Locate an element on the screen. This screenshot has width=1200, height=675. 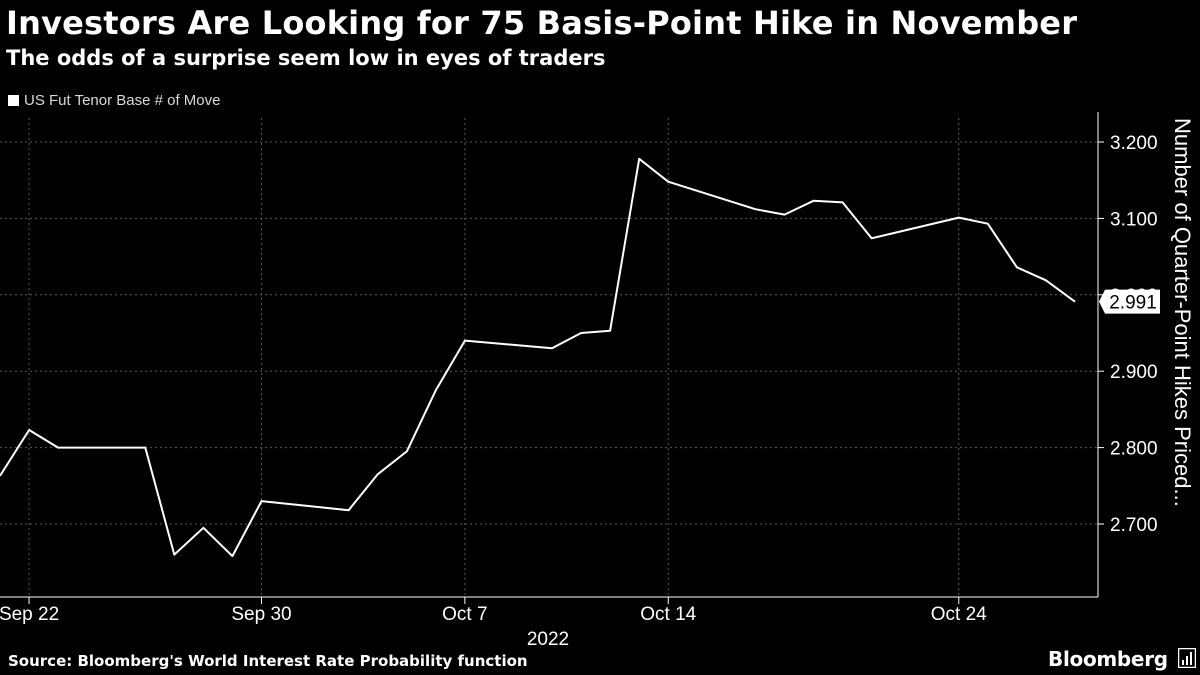
legend: US Fut Tenor Base # of Move is located at coordinates (114, 100).